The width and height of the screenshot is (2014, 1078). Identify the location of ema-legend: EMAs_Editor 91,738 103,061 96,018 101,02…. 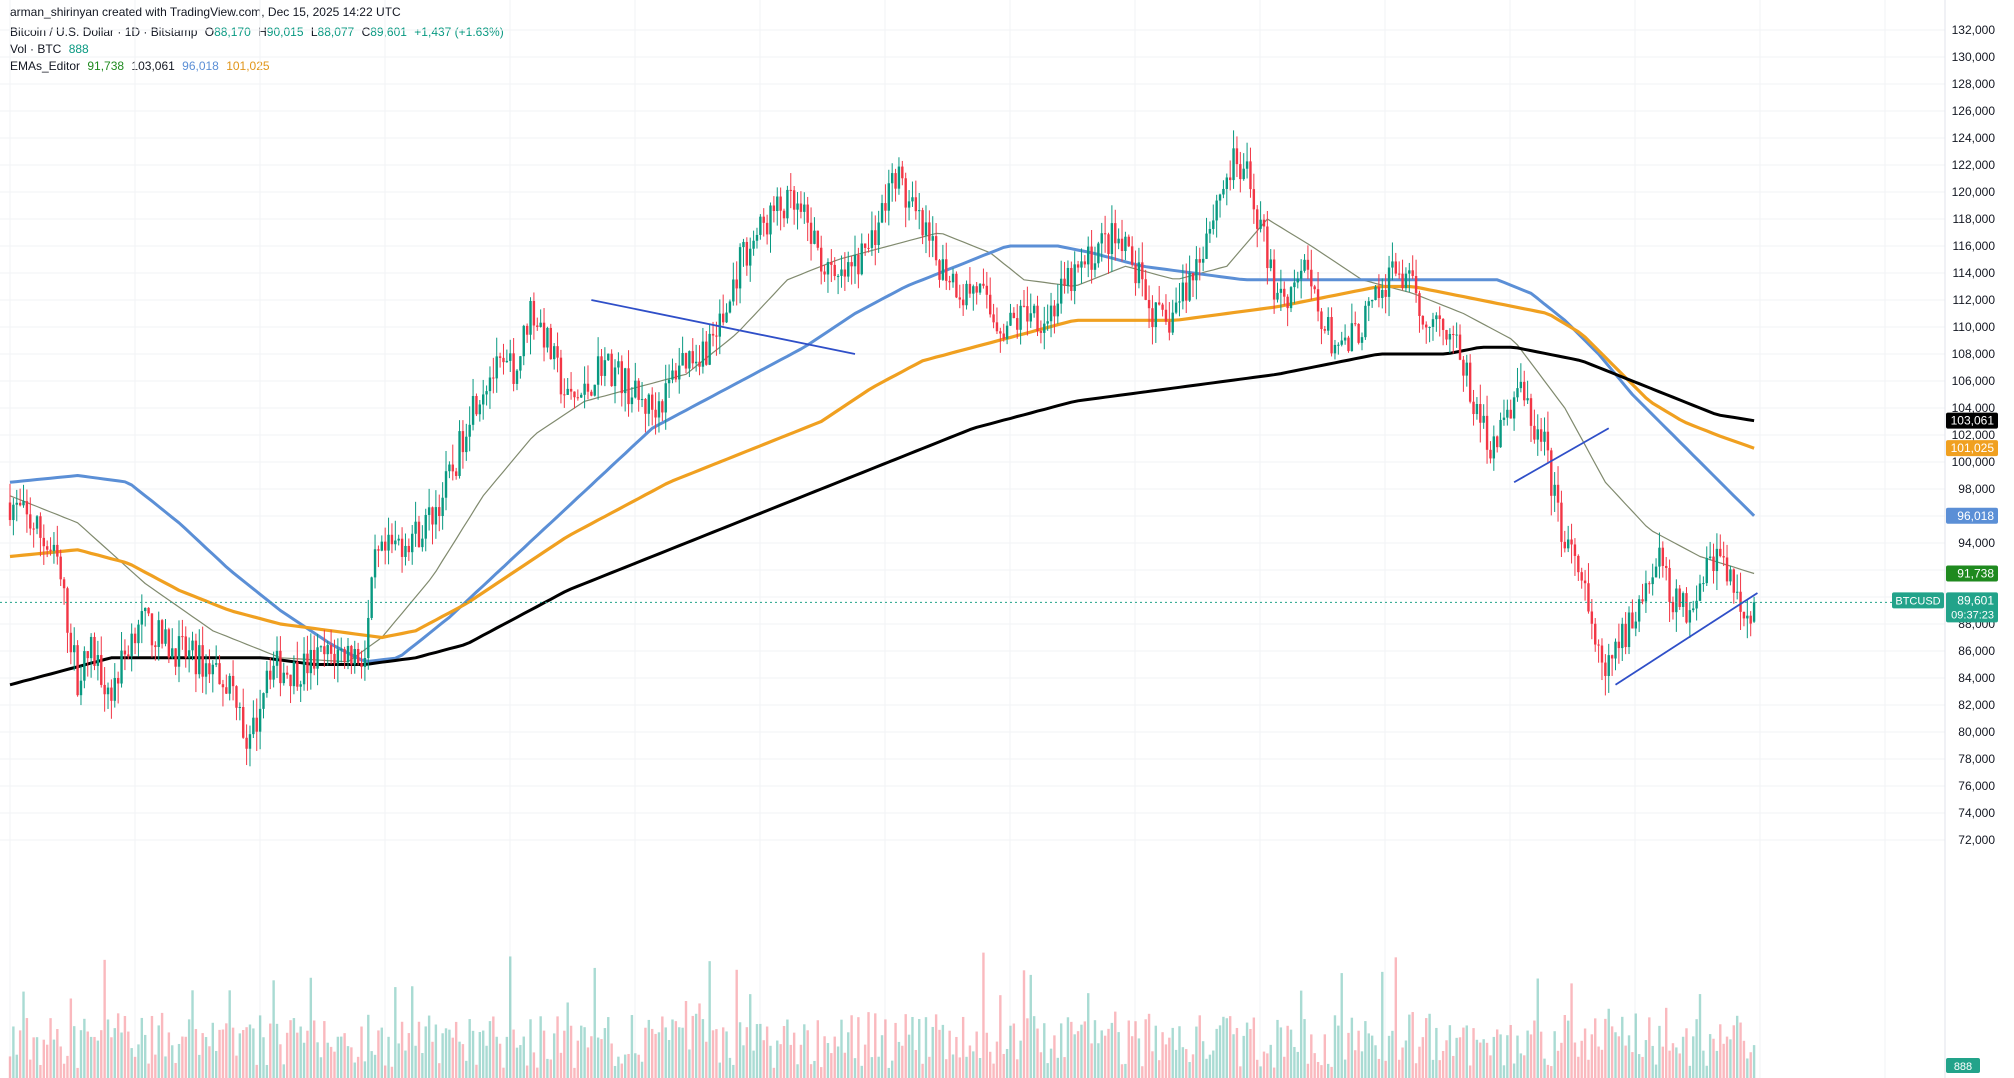
(142, 66).